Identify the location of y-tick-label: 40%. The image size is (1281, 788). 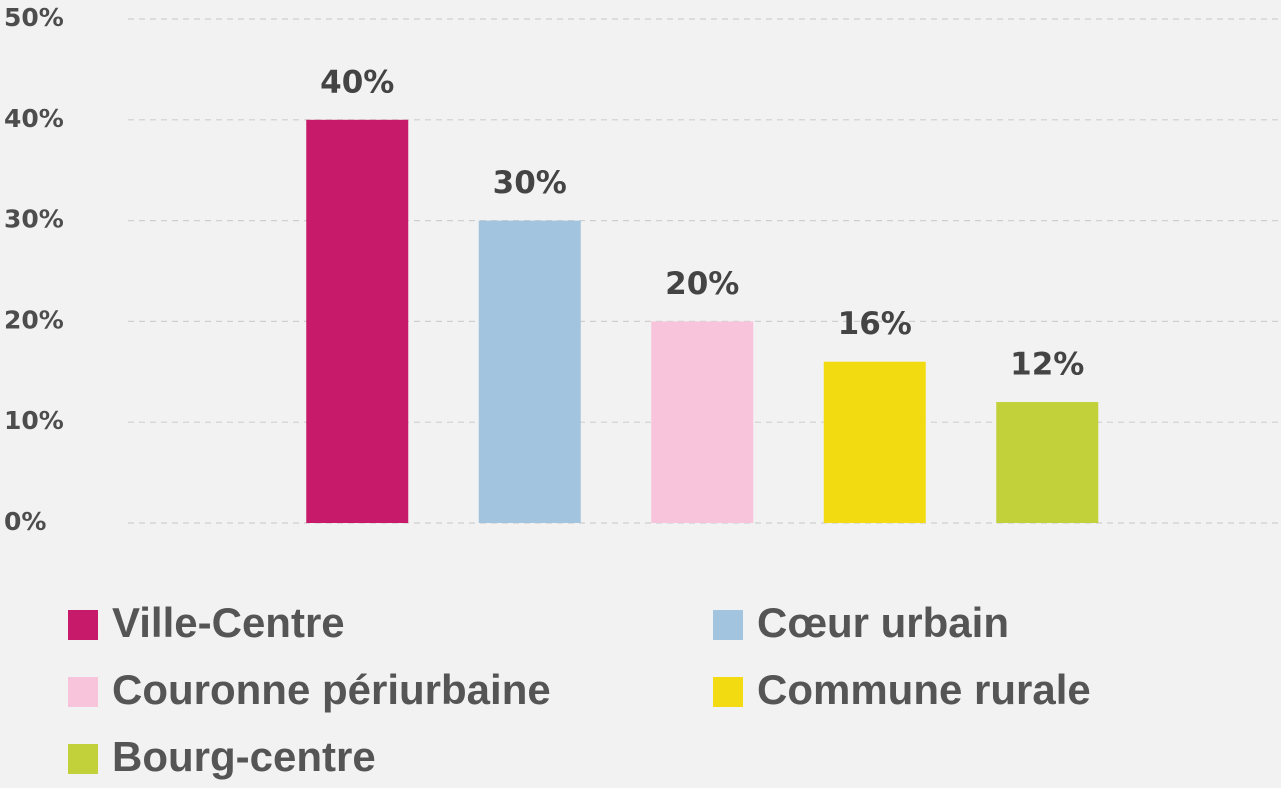
(34, 118).